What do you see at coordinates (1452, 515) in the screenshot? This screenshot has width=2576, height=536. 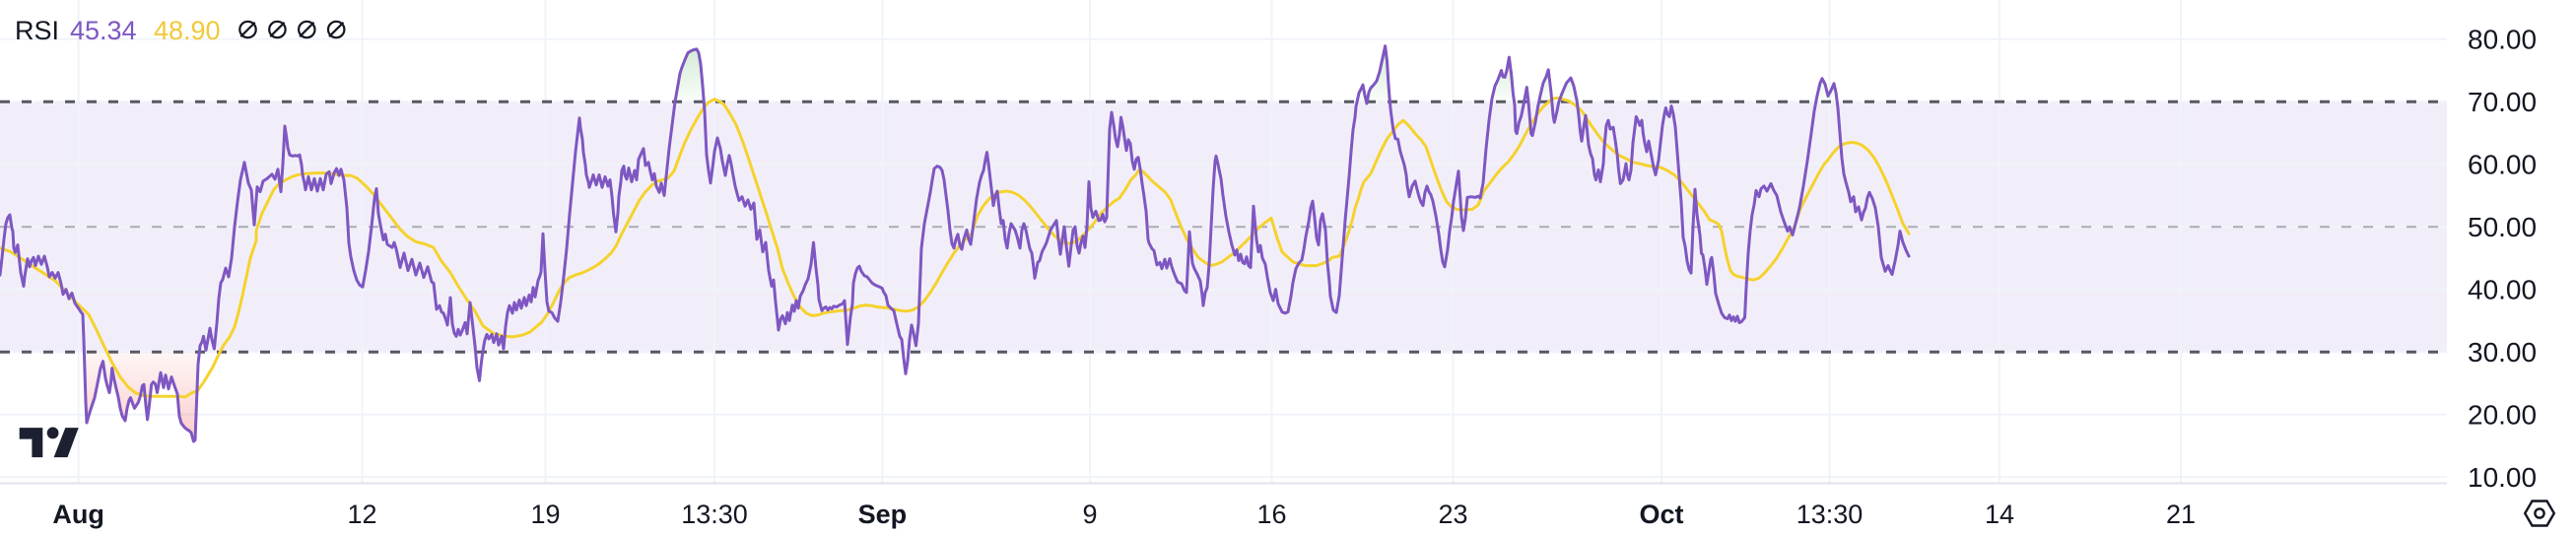 I see `svg-text: 23` at bounding box center [1452, 515].